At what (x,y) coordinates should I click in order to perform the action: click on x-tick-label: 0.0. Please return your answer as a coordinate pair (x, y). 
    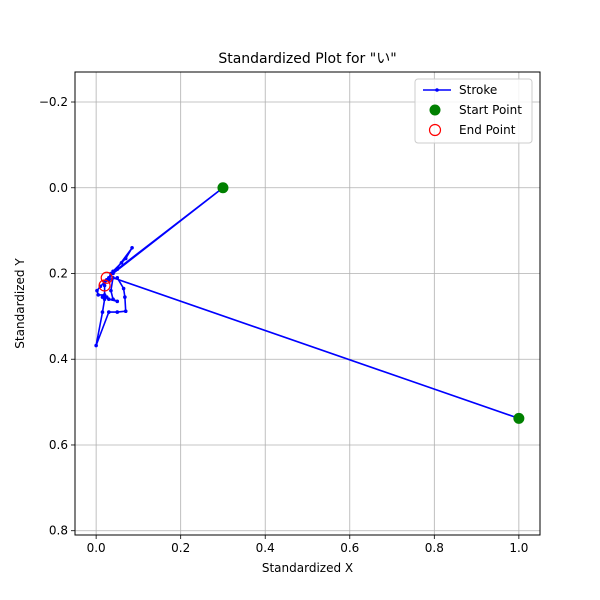
    Looking at the image, I should click on (96, 548).